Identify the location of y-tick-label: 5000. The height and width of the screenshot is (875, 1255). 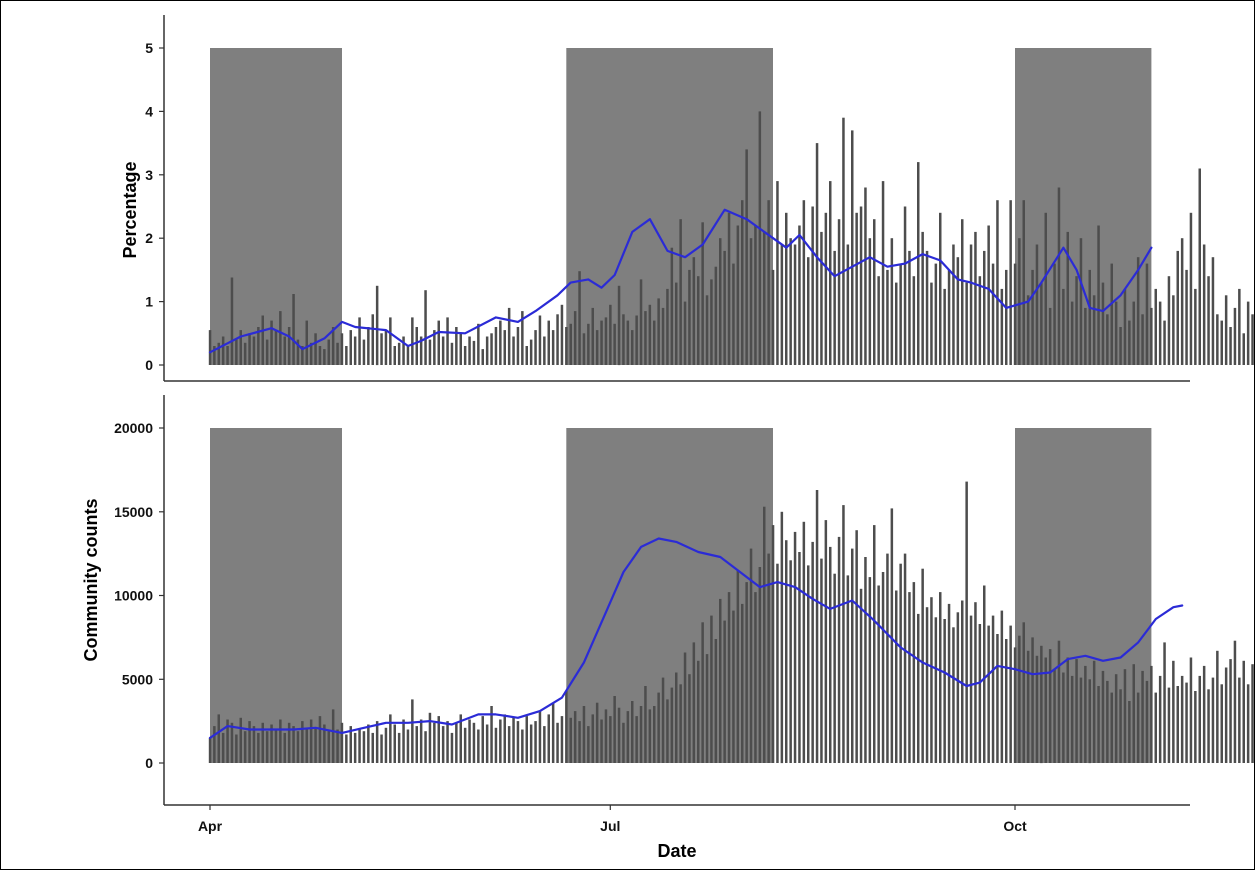
(137, 679).